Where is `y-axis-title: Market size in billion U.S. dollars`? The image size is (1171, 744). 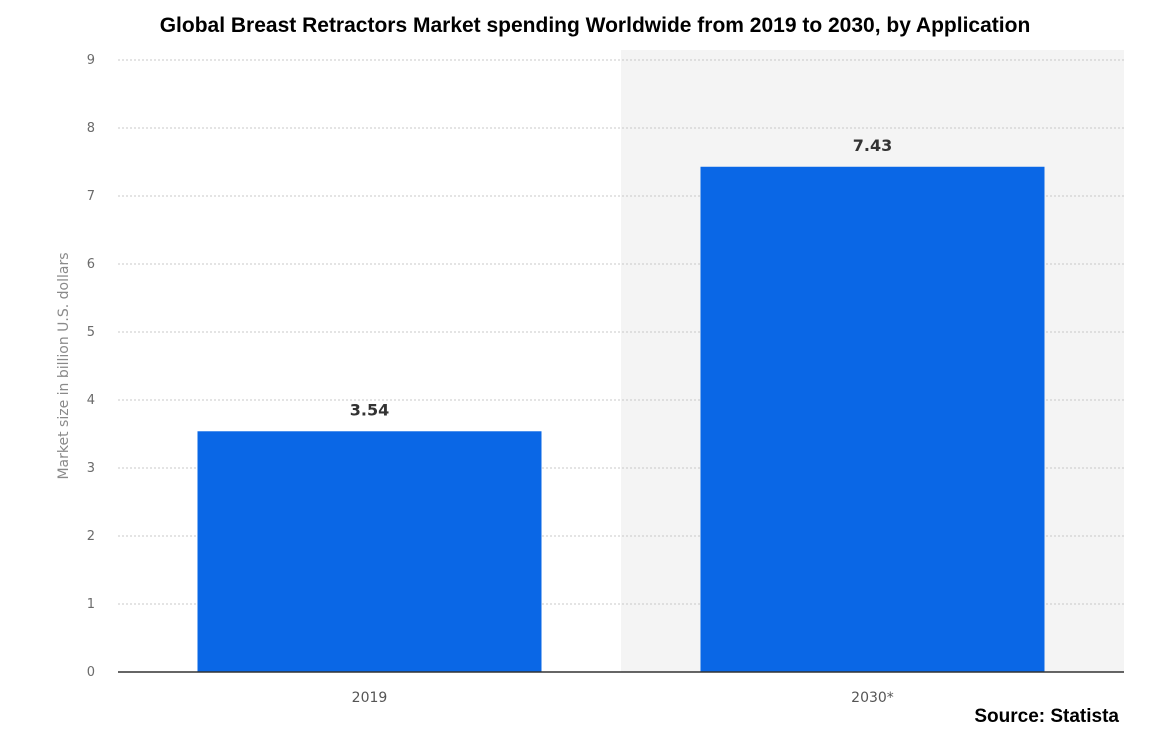 y-axis-title: Market size in billion U.S. dollars is located at coordinates (64, 365).